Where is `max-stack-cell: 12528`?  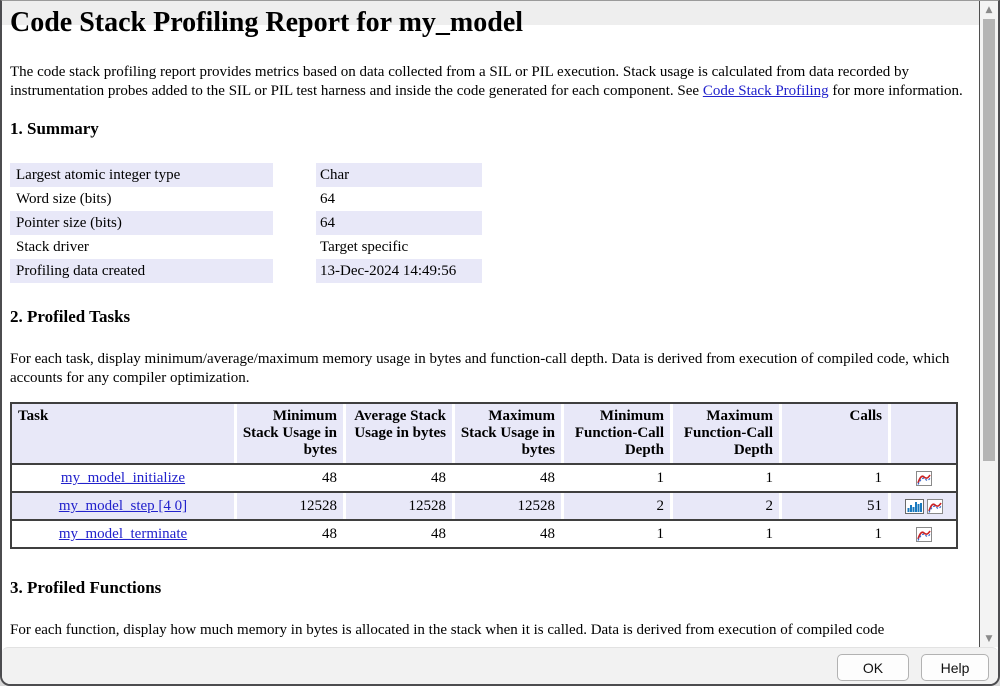 max-stack-cell: 12528 is located at coordinates (506, 506).